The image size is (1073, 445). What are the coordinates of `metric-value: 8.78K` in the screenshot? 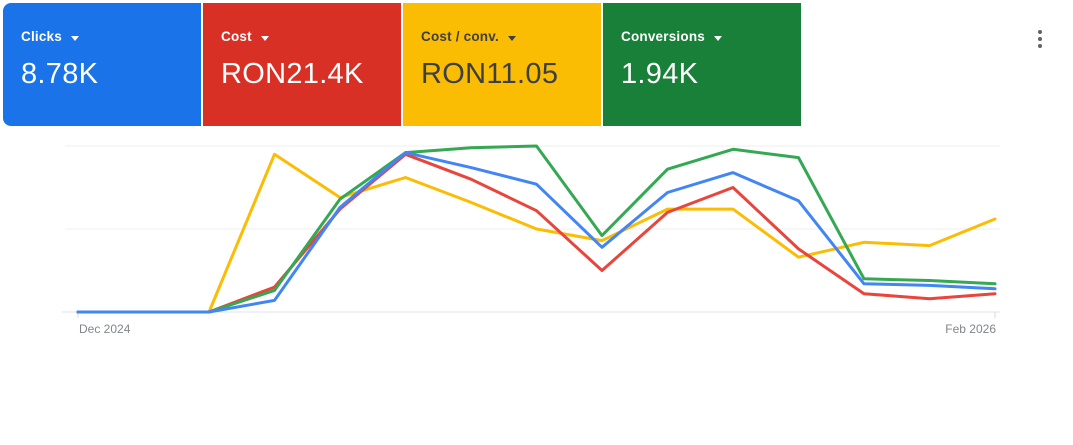 It's located at (60, 74).